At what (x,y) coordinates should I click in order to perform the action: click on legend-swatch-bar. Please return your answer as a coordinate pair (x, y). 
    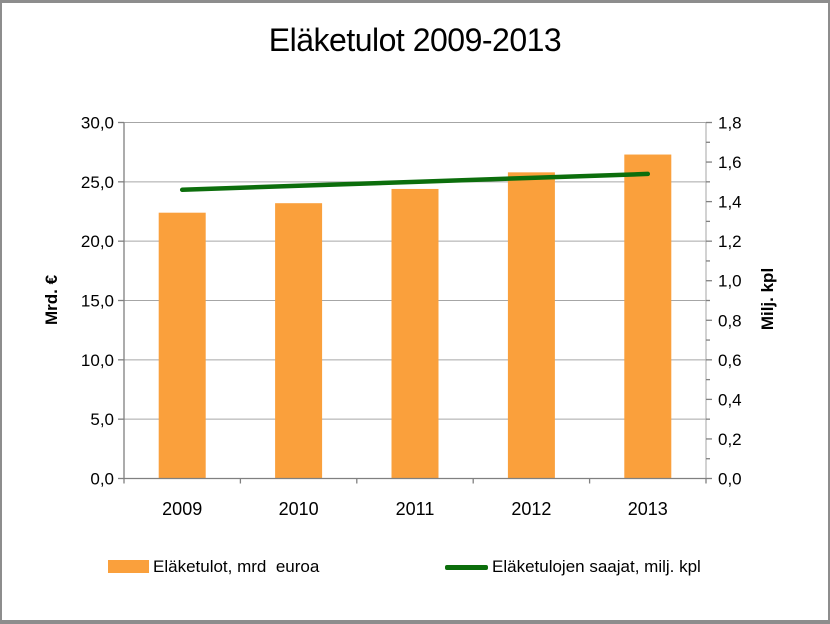
    Looking at the image, I should click on (128, 566).